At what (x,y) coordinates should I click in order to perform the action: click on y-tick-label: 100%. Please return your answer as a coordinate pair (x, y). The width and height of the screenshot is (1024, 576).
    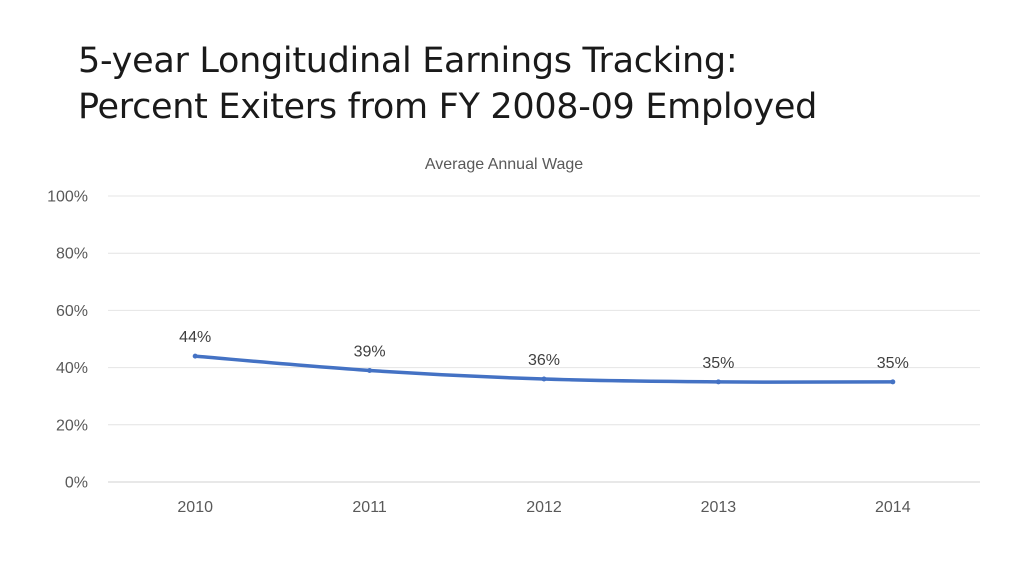
    Looking at the image, I should click on (67, 197).